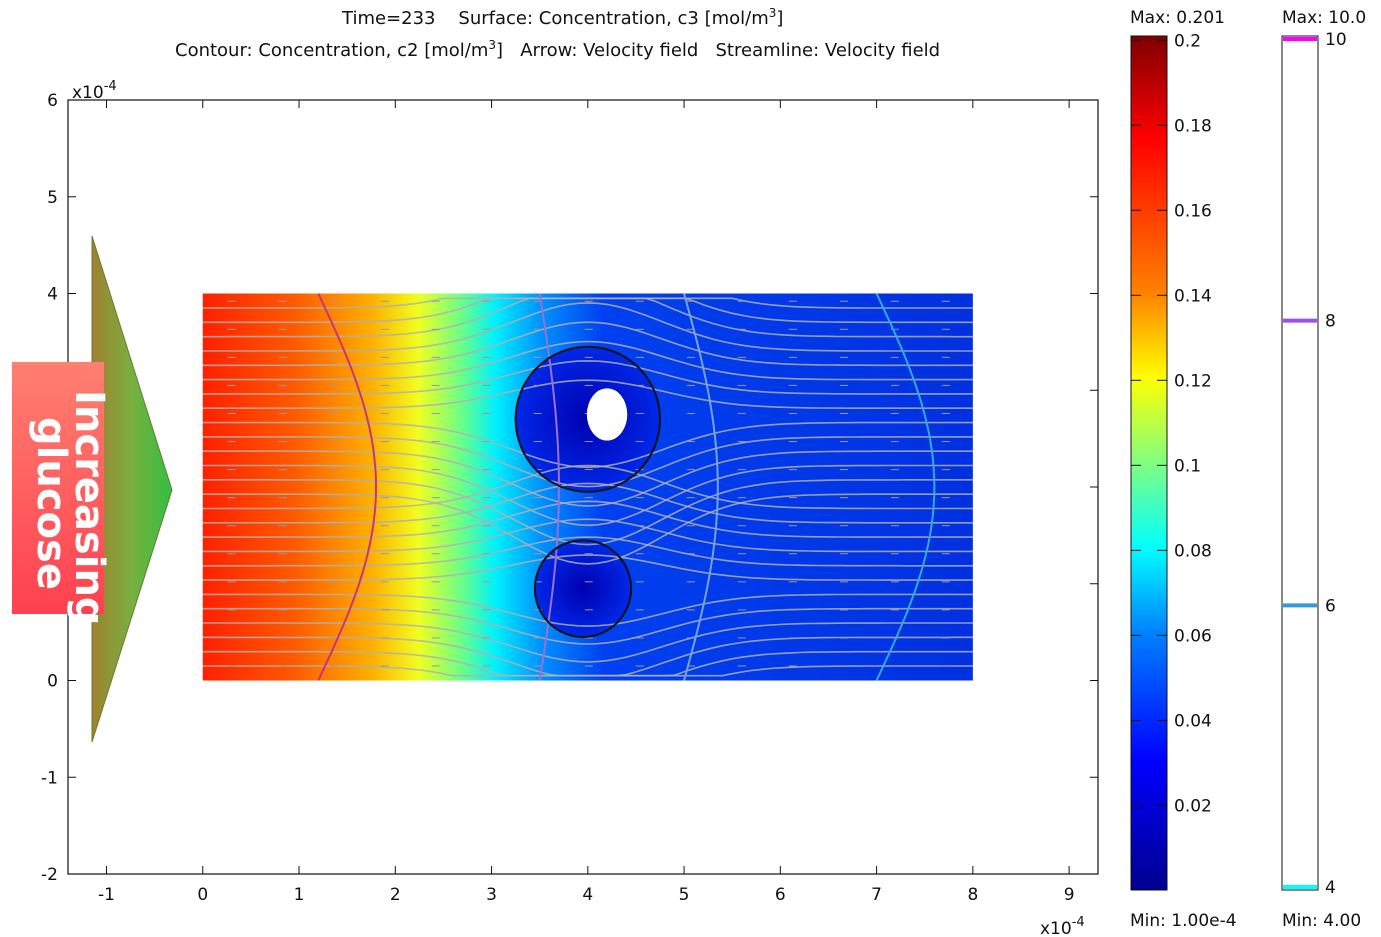 Image resolution: width=1381 pixels, height=937 pixels. I want to click on low-concentration-region-lower, so click(583, 588).